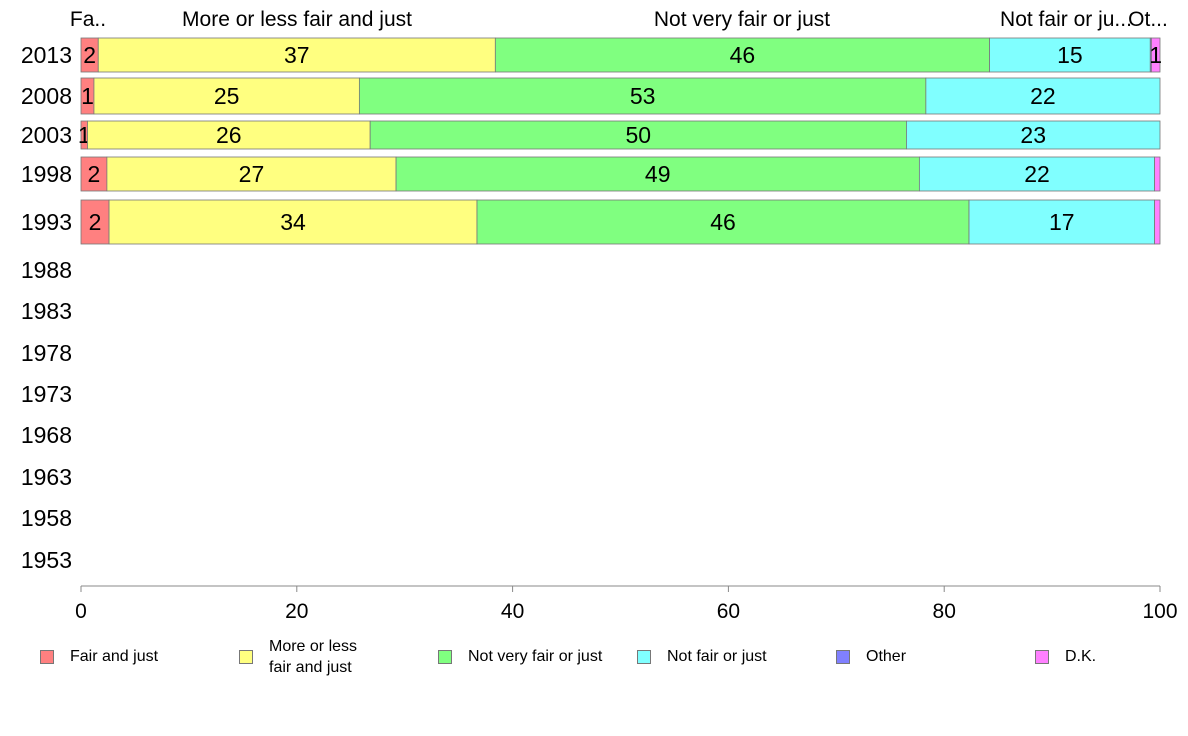 This screenshot has width=1188, height=736. What do you see at coordinates (293, 222) in the screenshot?
I see `data-label: 34` at bounding box center [293, 222].